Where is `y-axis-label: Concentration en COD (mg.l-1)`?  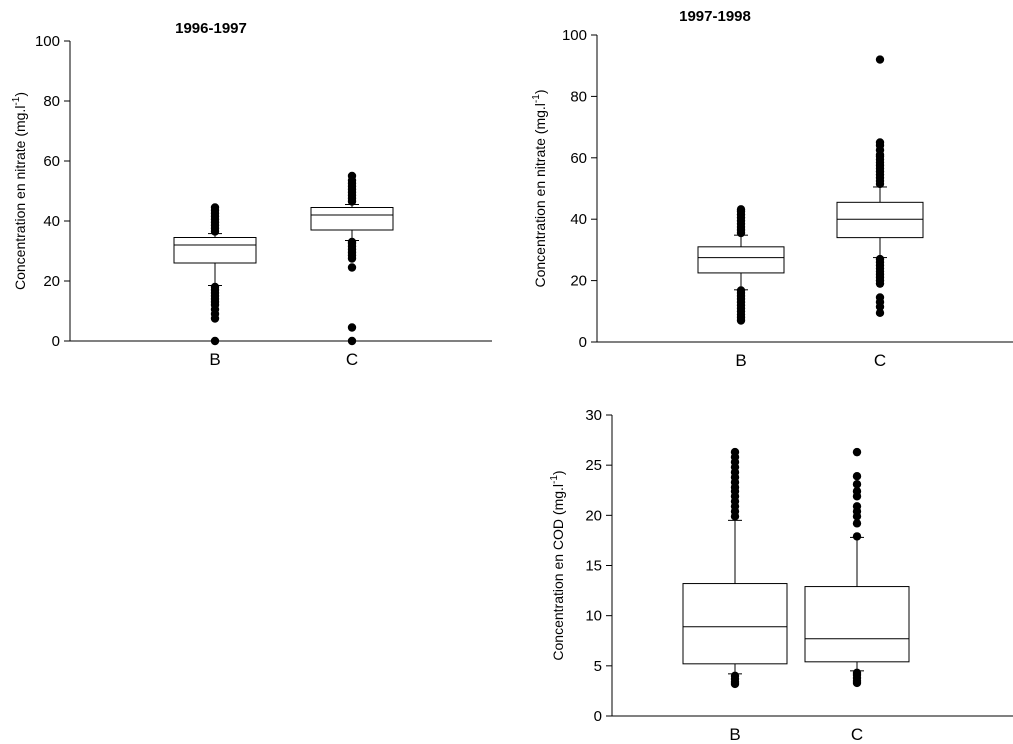 y-axis-label: Concentration en COD (mg.l-1) is located at coordinates (557, 565).